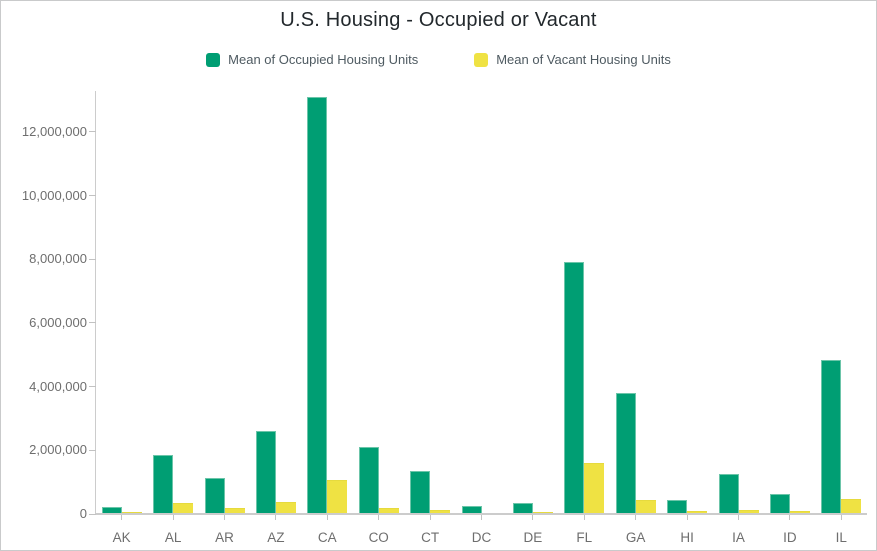 The height and width of the screenshot is (551, 877). What do you see at coordinates (438, 20) in the screenshot?
I see `chart-title: U.S. Housing - Occupied or Vacant` at bounding box center [438, 20].